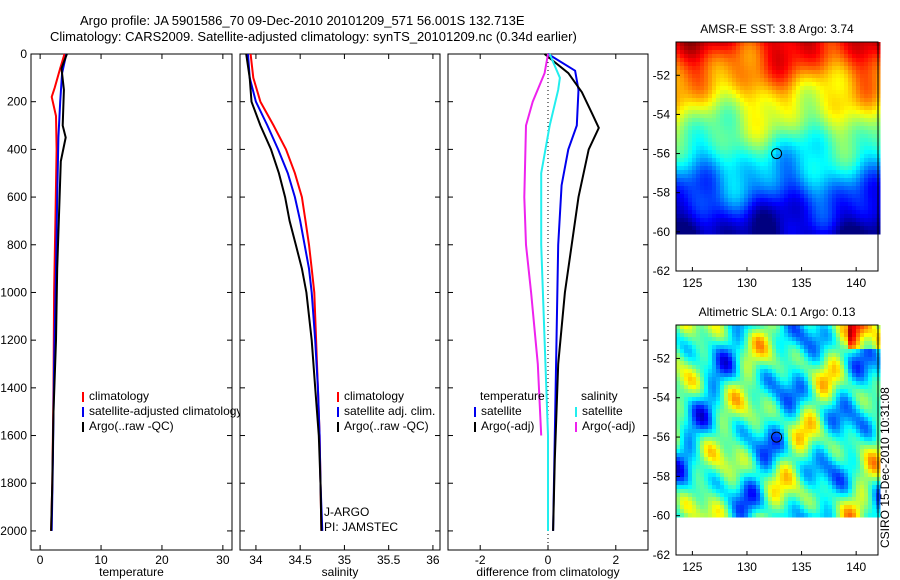  Describe the element at coordinates (662, 398) in the screenshot. I see `altimetric_sla-ytick-label: -54` at that location.